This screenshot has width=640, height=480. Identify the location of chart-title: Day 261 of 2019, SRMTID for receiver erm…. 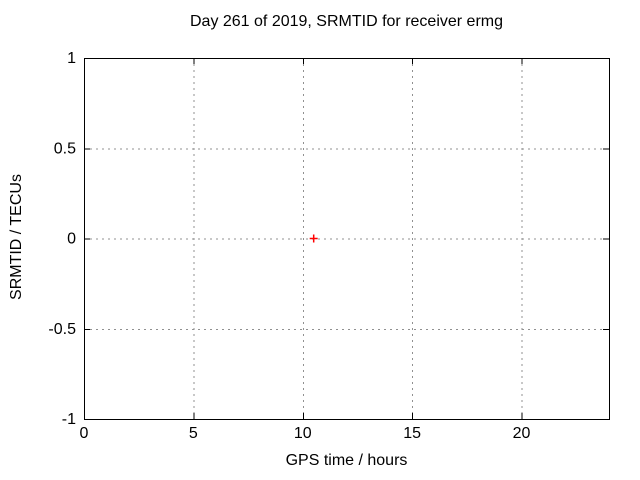
(346, 21).